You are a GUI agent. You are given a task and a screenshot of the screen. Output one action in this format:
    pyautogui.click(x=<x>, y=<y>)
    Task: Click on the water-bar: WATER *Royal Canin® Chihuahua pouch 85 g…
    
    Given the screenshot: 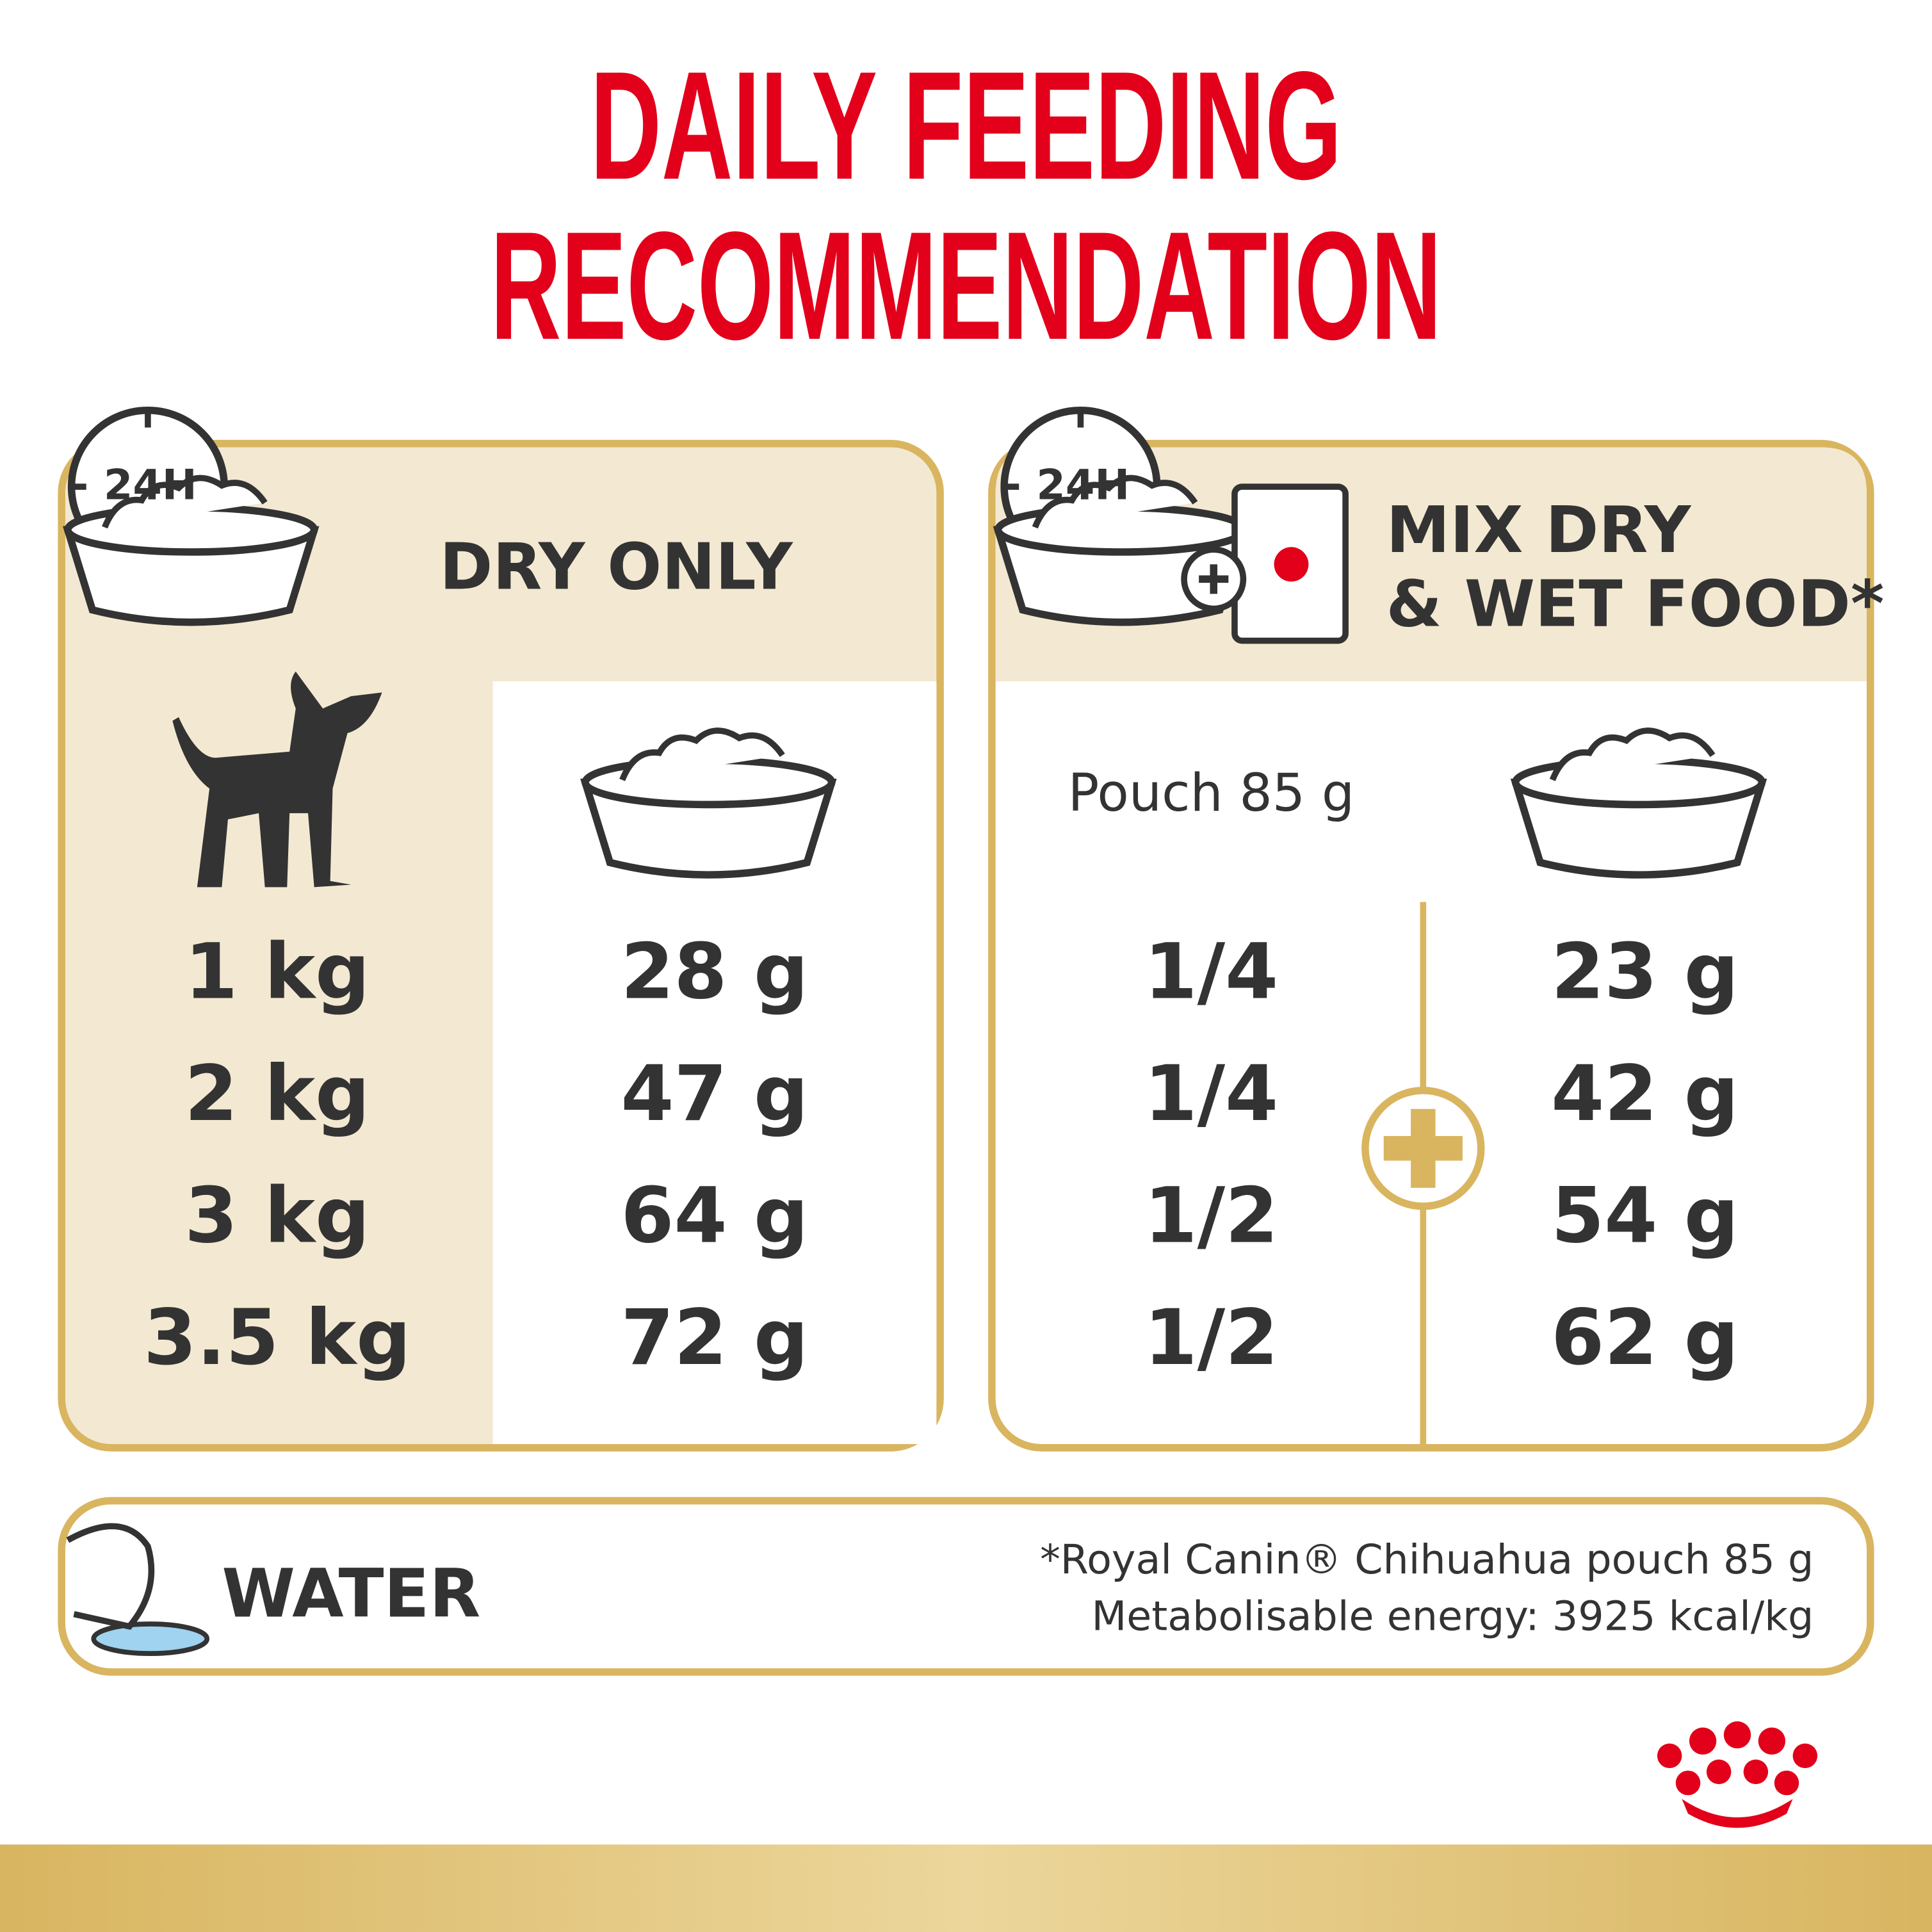 What is the action you would take?
    pyautogui.click(x=966, y=1587)
    